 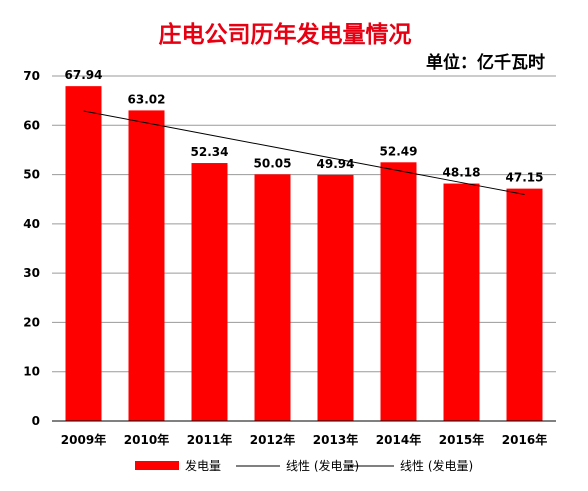 I want to click on legend: 发电量 线性 (发电量) 线性 (发电量), so click(x=304, y=465).